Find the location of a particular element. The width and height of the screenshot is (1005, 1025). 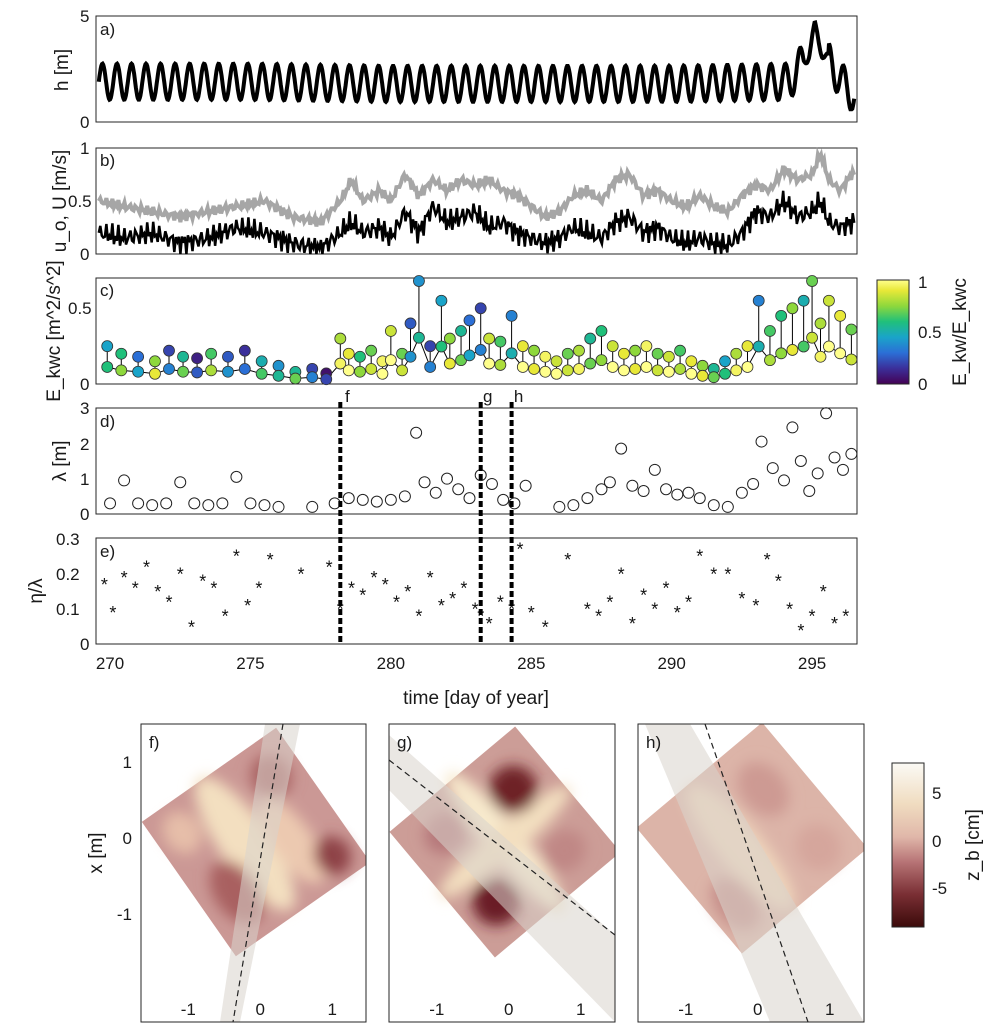

y-axis-label: E_kwc [m^2/s^2] is located at coordinates (54, 330).